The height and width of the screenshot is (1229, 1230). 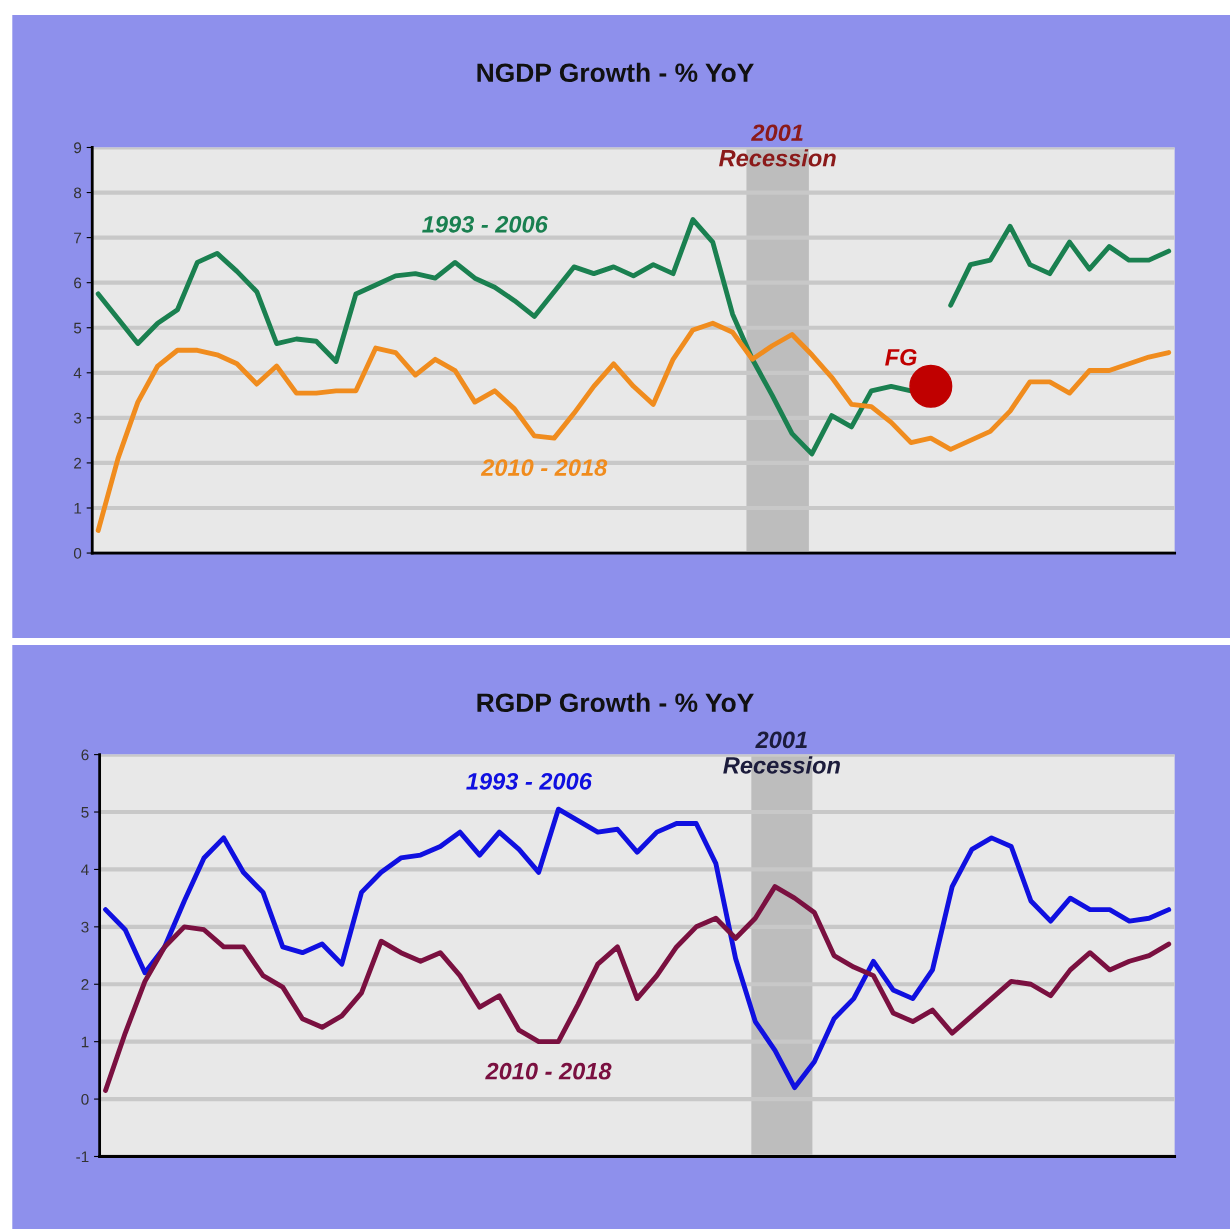 I want to click on chart-title: RGDP Growth - % YoY, so click(x=615, y=702).